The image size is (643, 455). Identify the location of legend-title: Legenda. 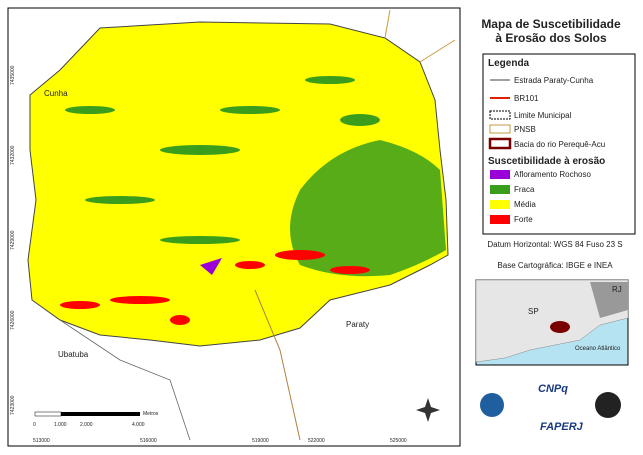
(509, 63).